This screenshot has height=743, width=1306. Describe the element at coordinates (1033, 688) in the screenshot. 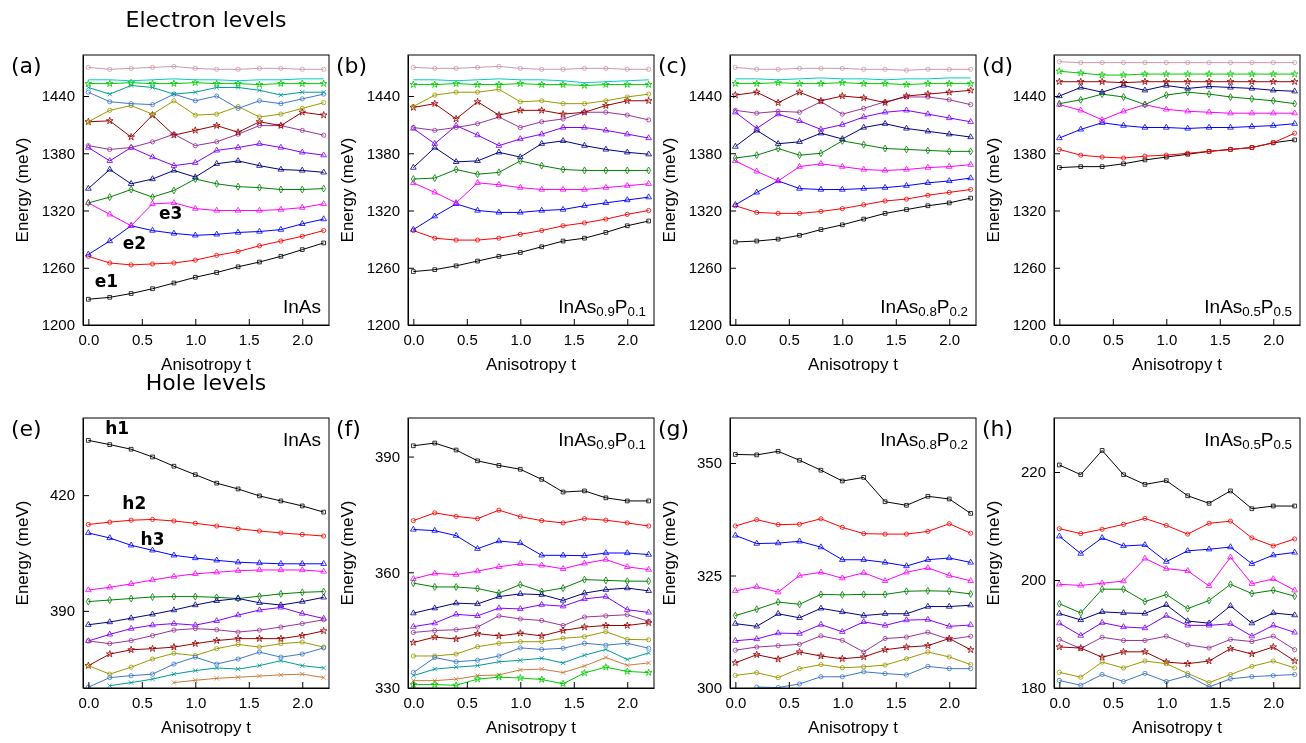

I see `y-tick-label: 180` at that location.